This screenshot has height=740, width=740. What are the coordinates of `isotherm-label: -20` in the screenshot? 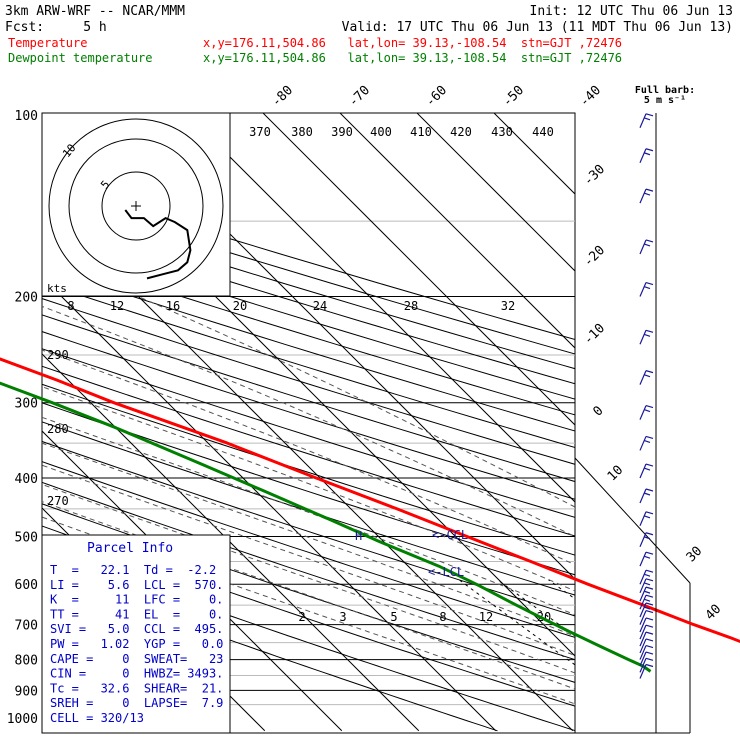 It's located at (594, 256).